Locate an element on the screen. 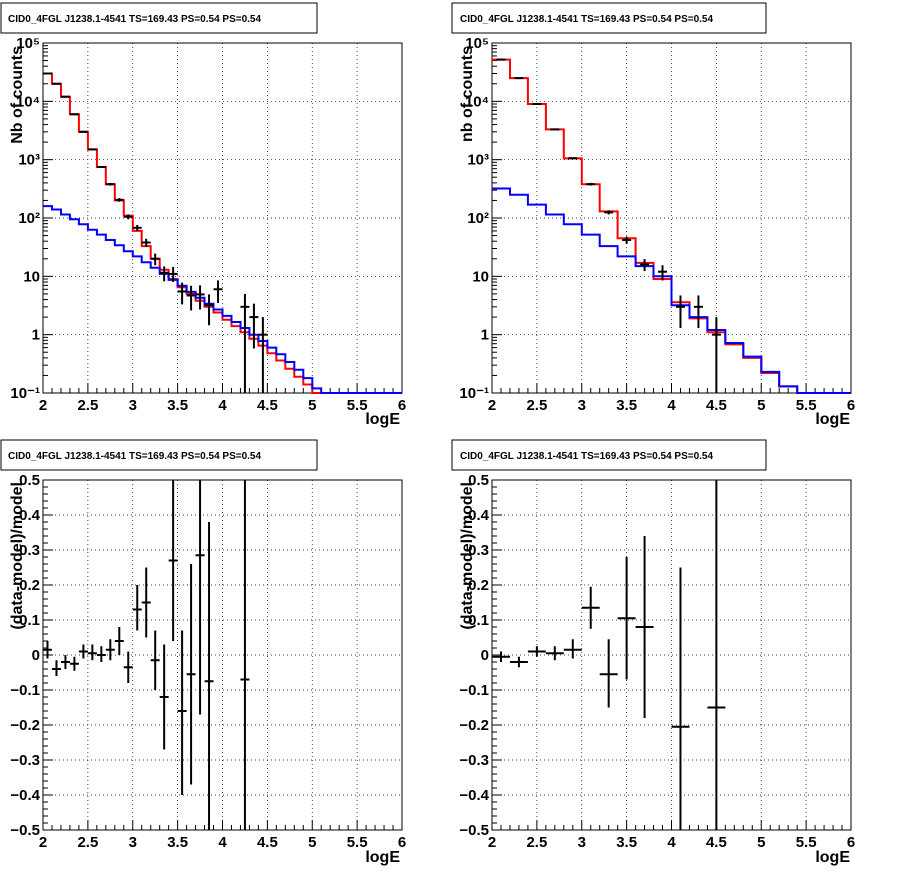 Image resolution: width=898 pixels, height=875 pixels. y-tick-label: 1 is located at coordinates (485, 335).